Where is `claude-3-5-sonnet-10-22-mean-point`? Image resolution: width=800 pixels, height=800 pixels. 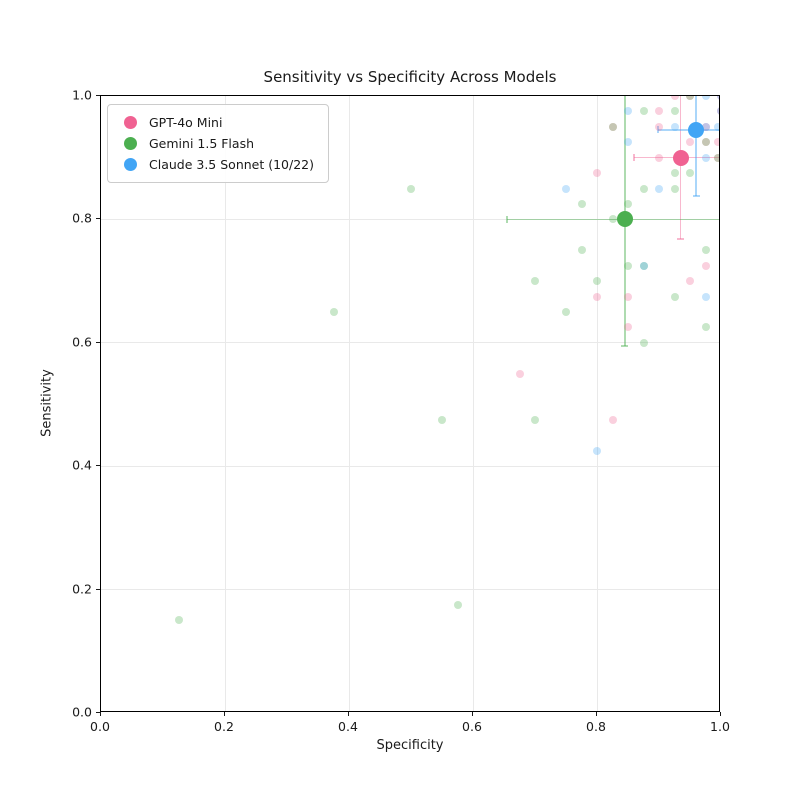 claude-3-5-sonnet-10-22-mean-point is located at coordinates (696, 129).